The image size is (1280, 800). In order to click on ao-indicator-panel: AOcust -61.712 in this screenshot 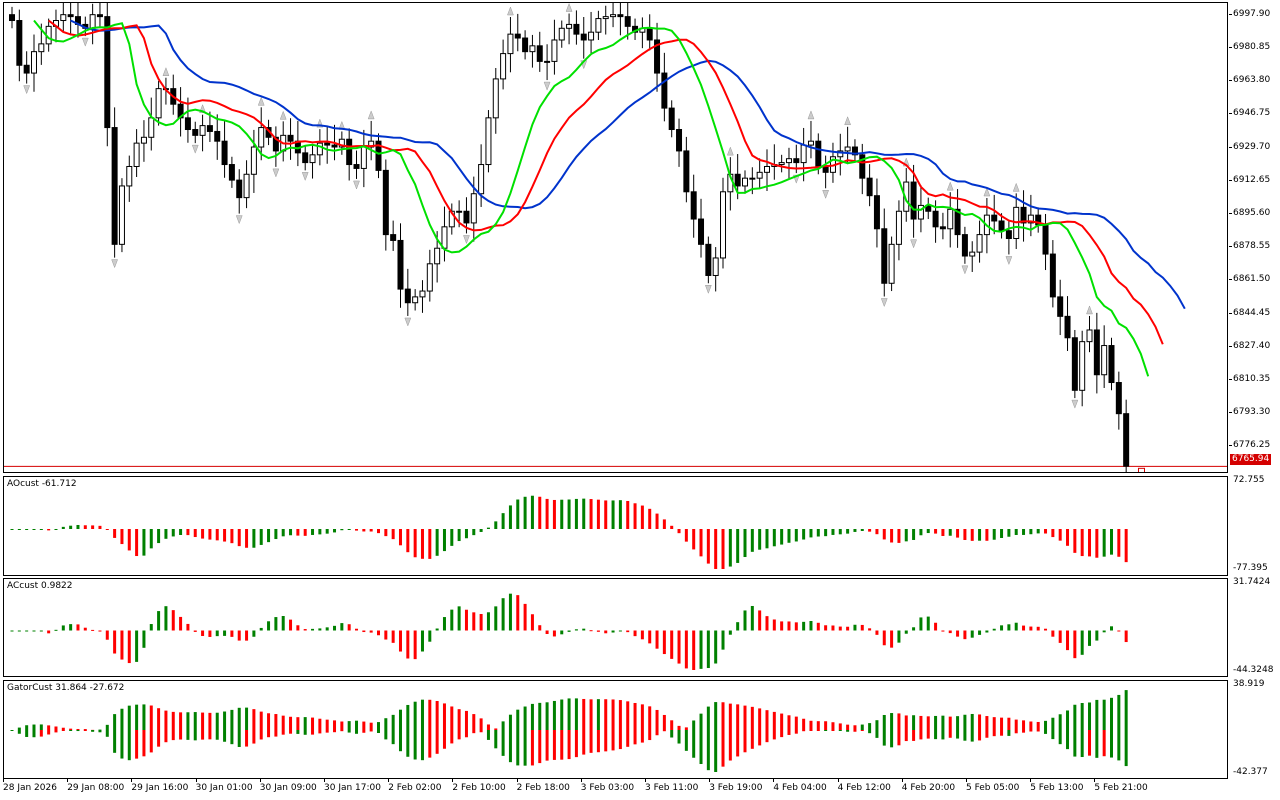, I will do `click(615, 526)`.